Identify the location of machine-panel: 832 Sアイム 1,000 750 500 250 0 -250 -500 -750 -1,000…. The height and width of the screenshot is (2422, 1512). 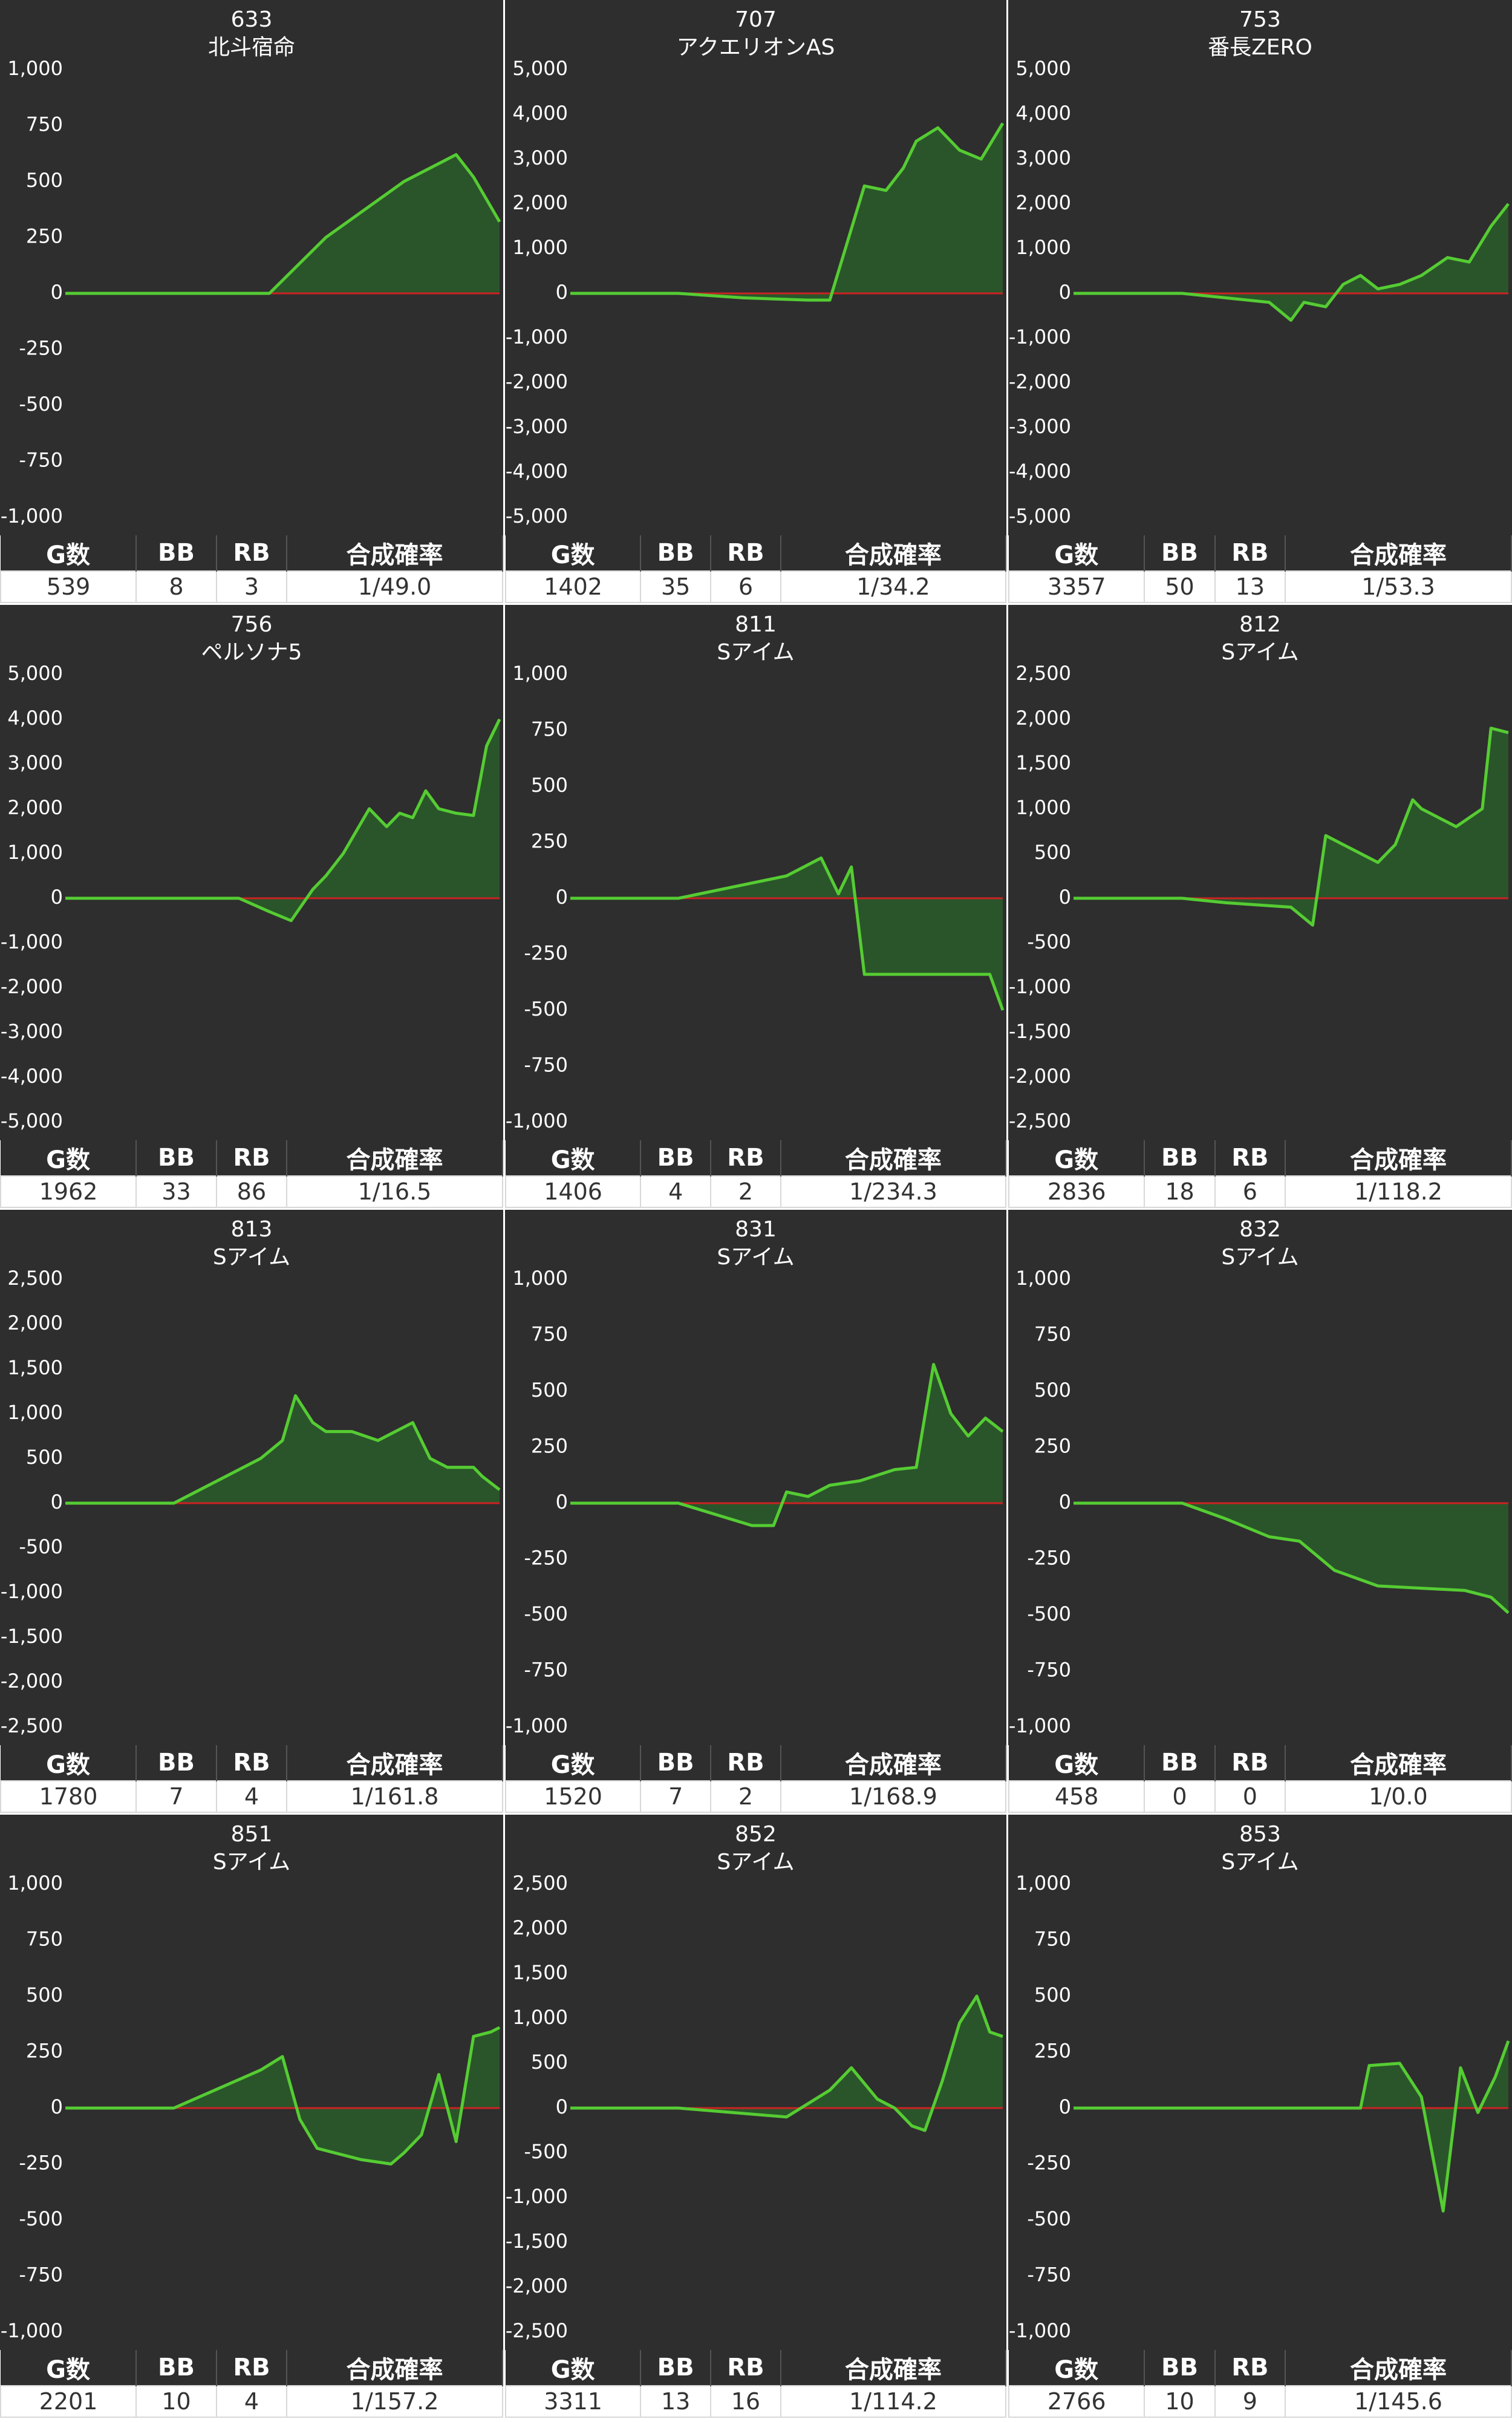
(1260, 1512).